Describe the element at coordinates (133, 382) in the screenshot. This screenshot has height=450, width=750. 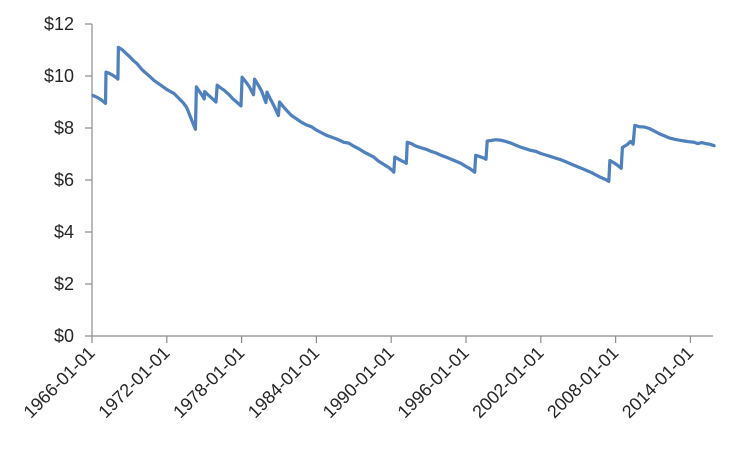
I see `x-tick-label: 1972-01-01` at that location.